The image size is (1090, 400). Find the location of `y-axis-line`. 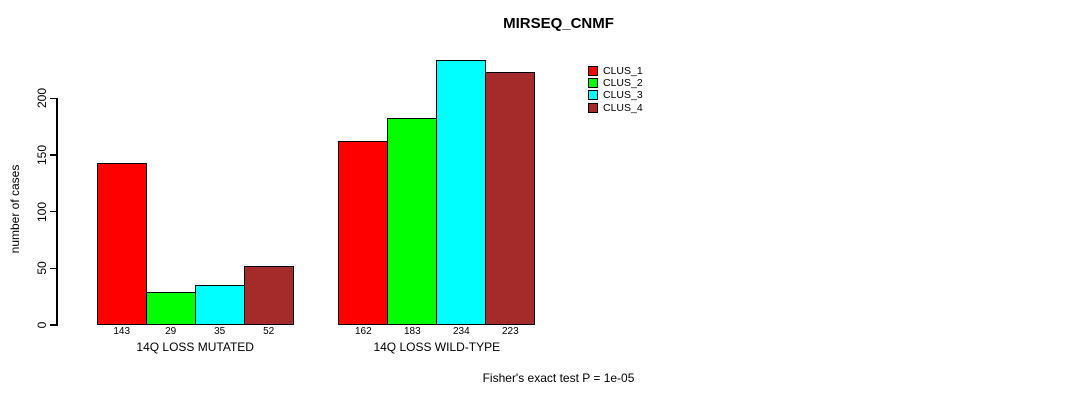

y-axis-line is located at coordinates (57, 212).